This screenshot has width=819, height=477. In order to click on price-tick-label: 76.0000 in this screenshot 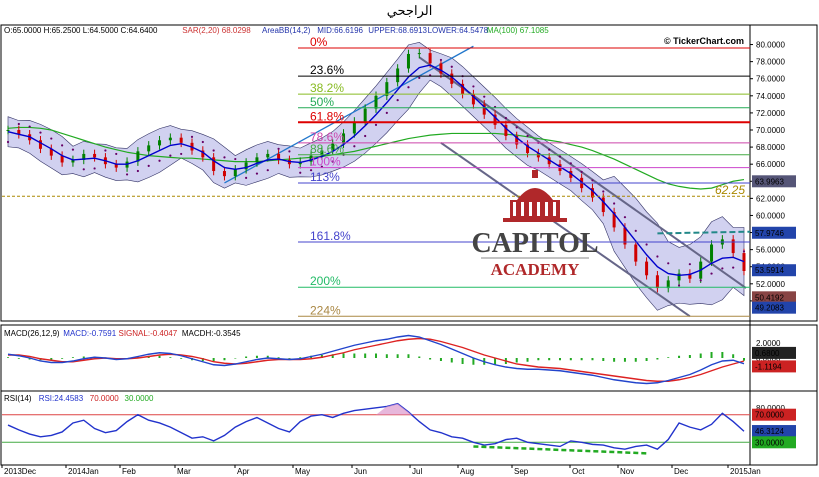, I will do `click(770, 79)`.